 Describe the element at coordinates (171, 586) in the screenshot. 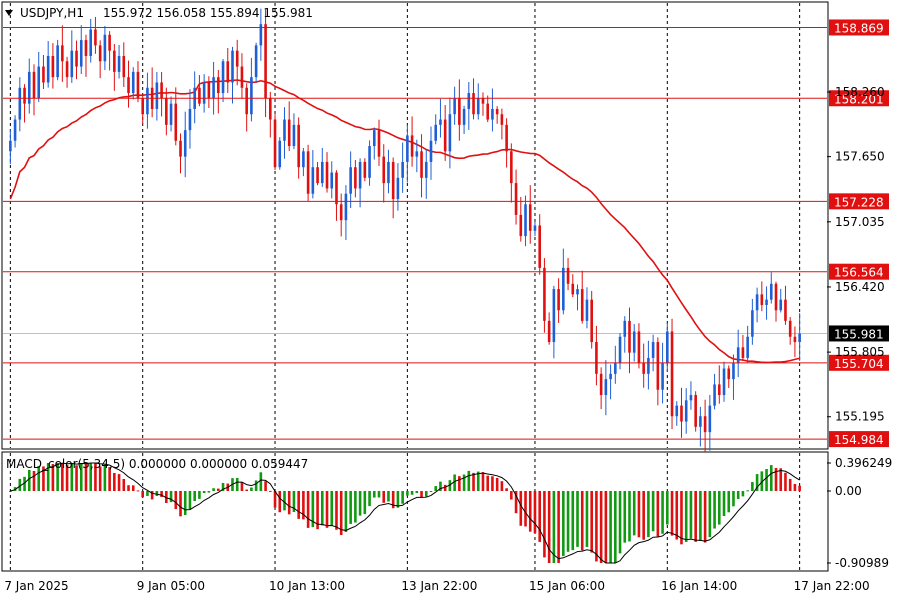

I see `time-axis-label: 9 Jan 05:00` at that location.